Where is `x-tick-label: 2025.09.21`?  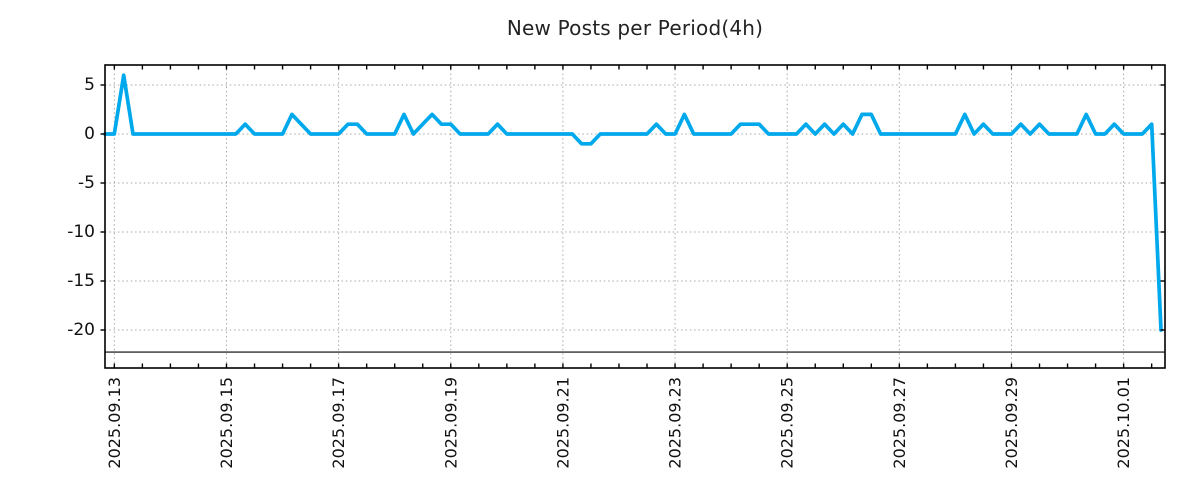
x-tick-label: 2025.09.21 is located at coordinates (562, 423).